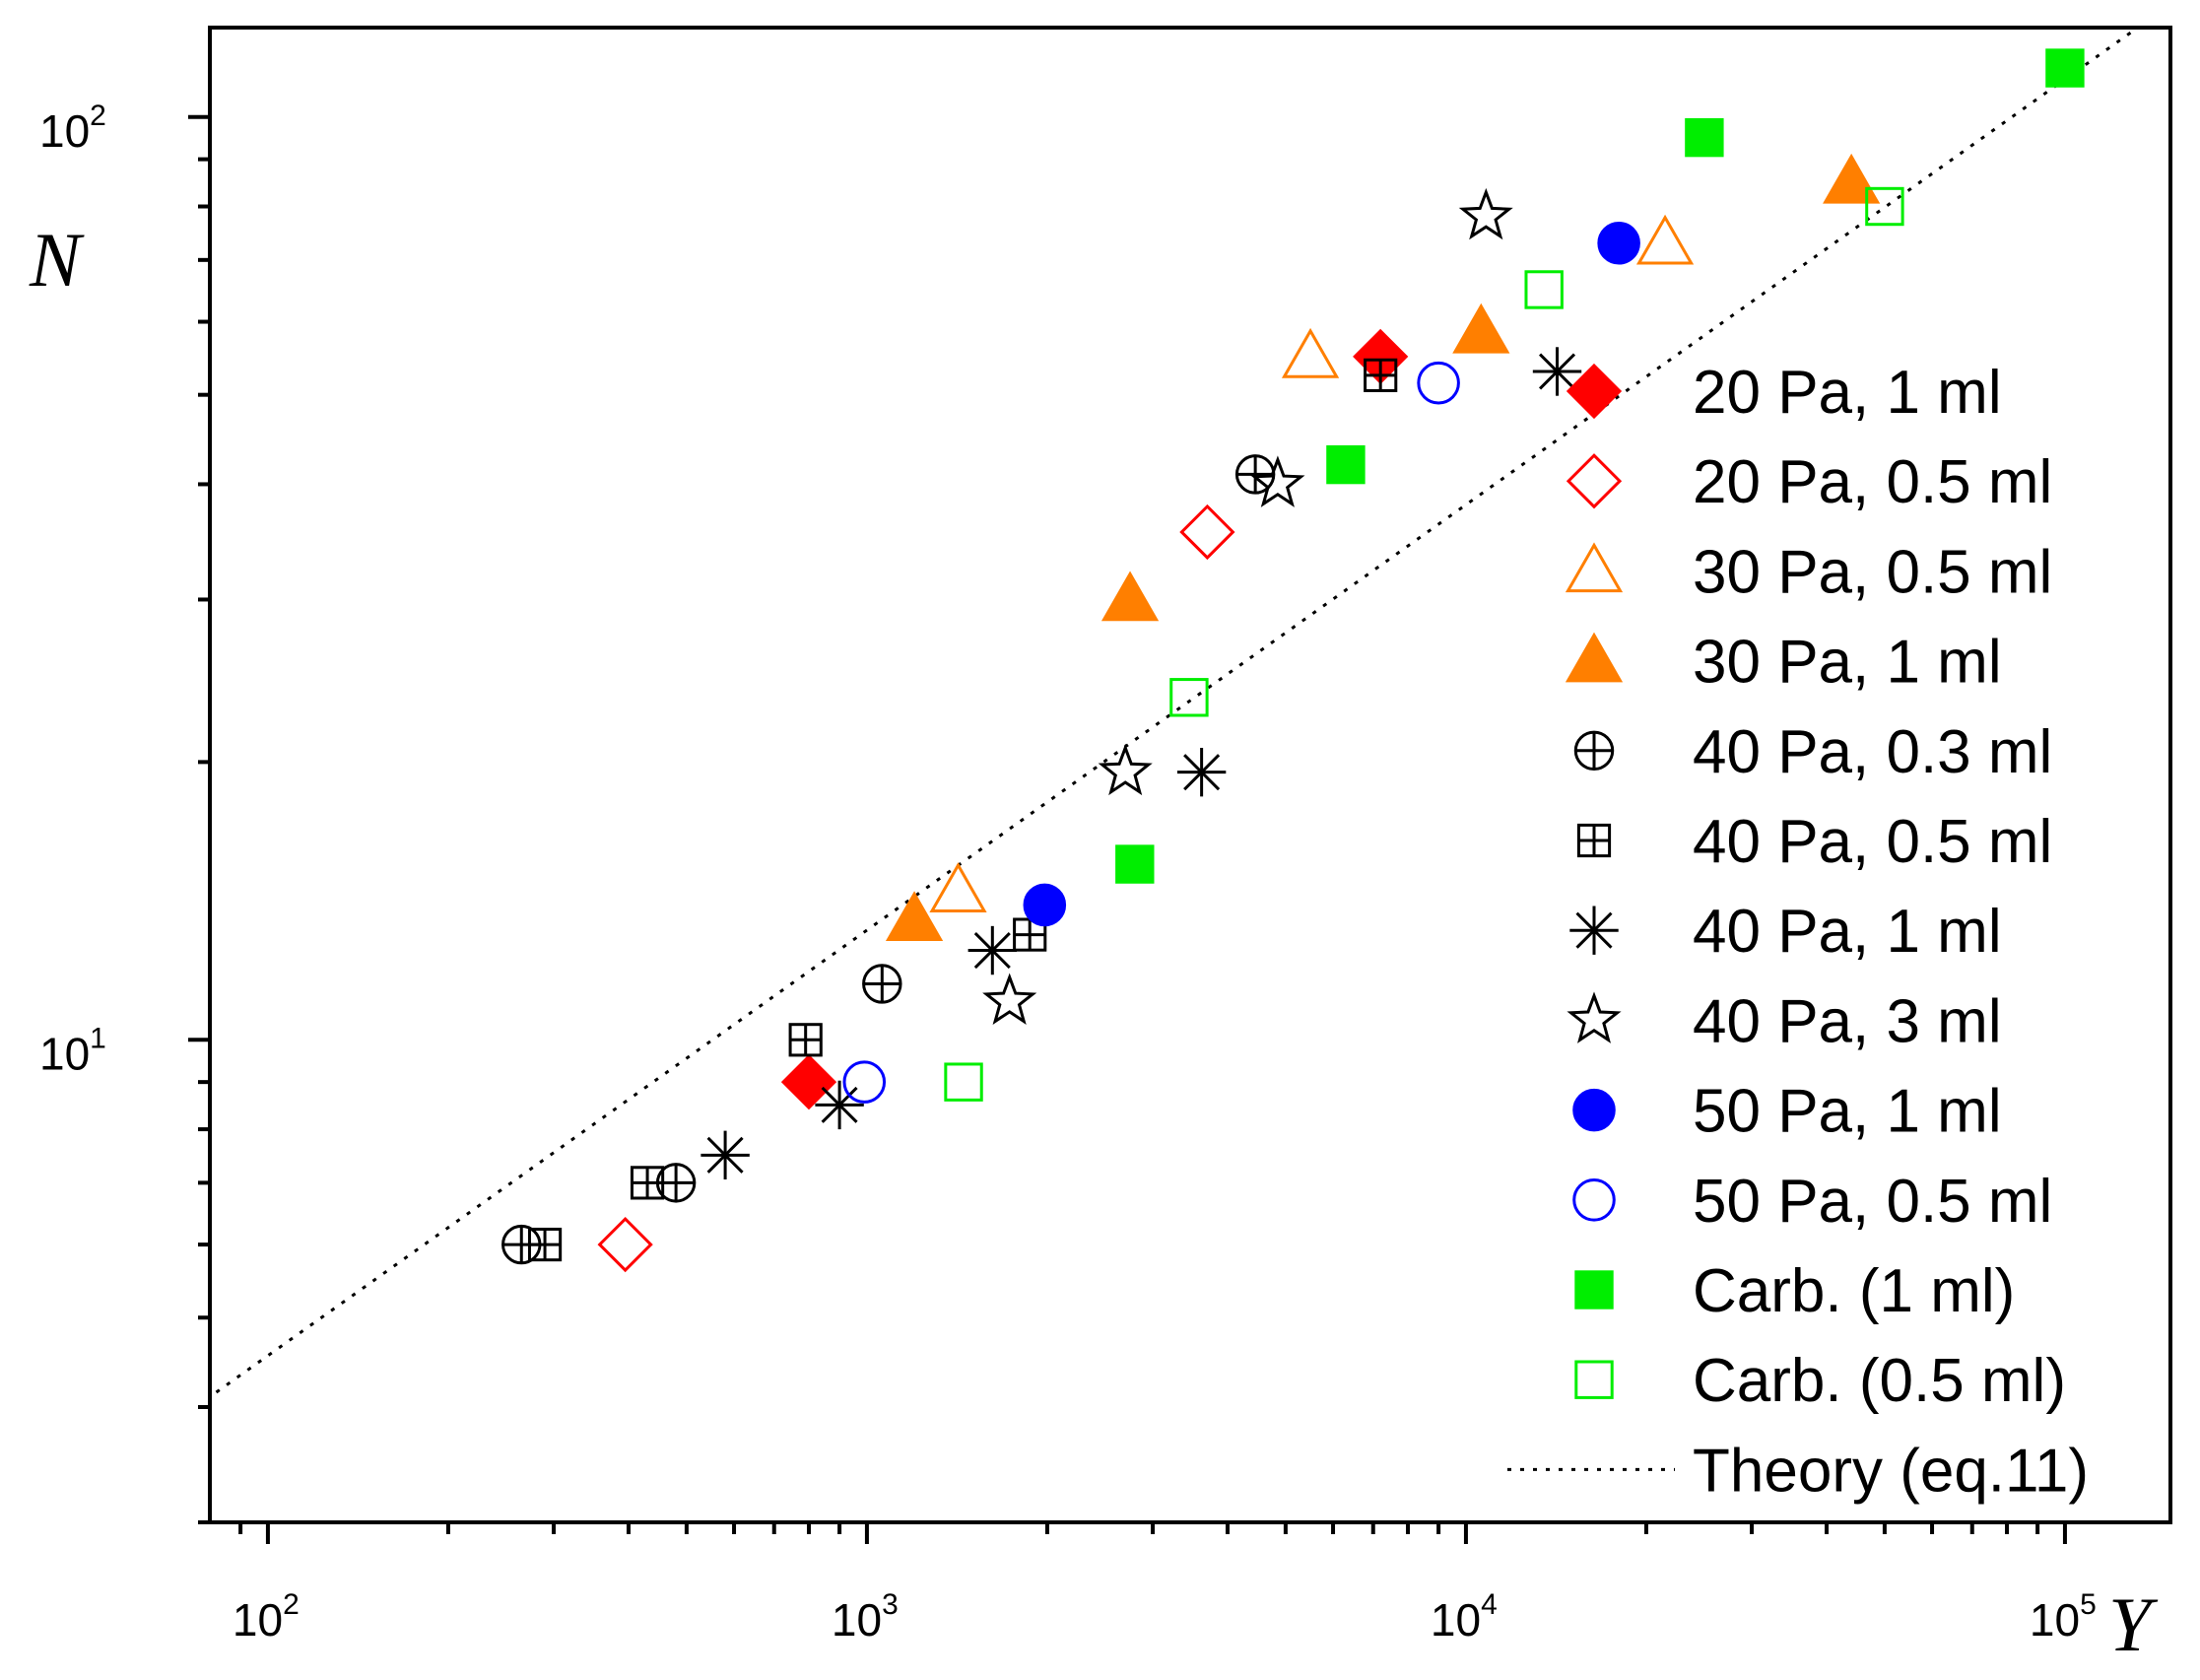 The height and width of the screenshot is (1680, 2200). Describe the element at coordinates (72, 128) in the screenshot. I see `y-tick-label: 10²` at that location.